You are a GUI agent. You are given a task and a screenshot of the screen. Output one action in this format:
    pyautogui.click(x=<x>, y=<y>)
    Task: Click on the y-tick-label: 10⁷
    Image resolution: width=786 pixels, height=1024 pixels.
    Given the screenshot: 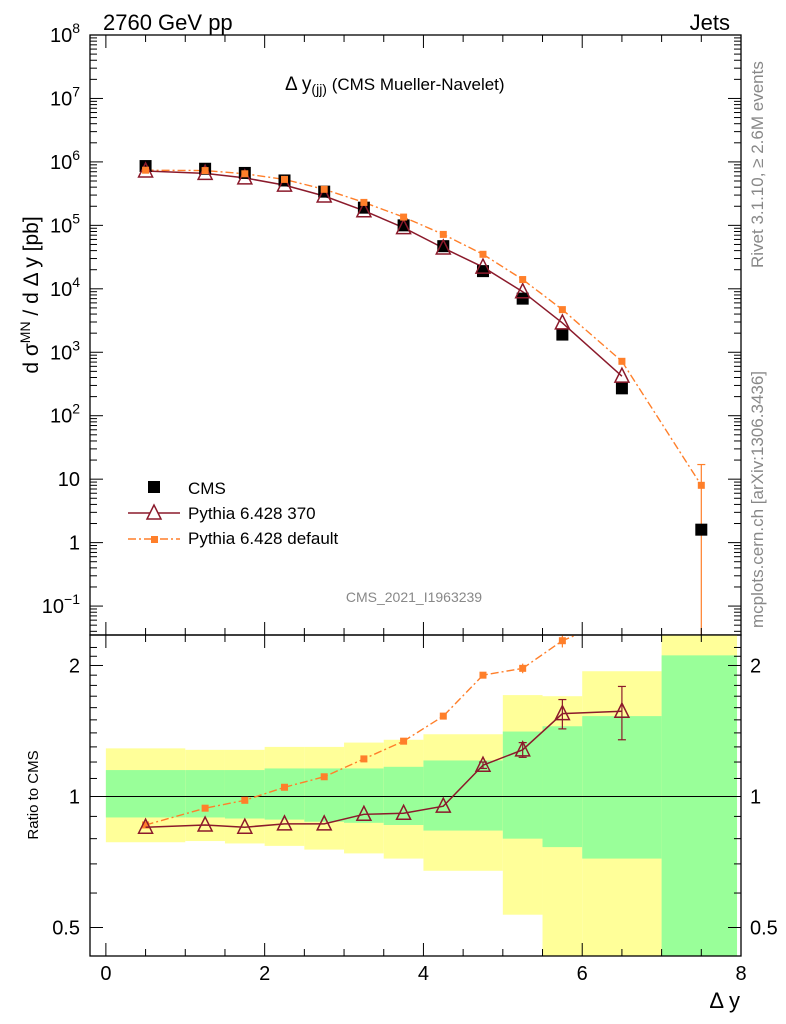 What is the action you would take?
    pyautogui.click(x=65, y=96)
    